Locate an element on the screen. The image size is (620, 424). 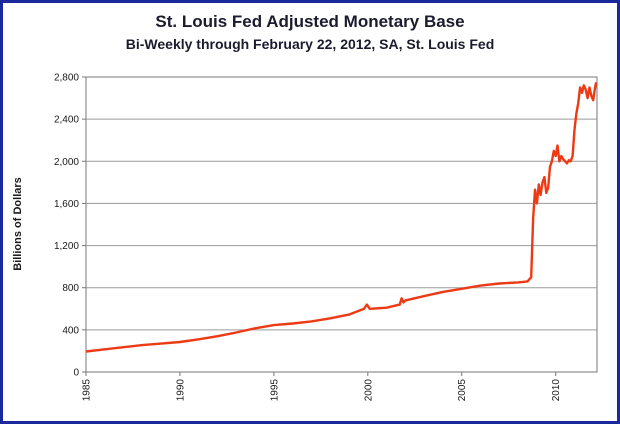
x-tick-label: 1990 is located at coordinates (180, 390).